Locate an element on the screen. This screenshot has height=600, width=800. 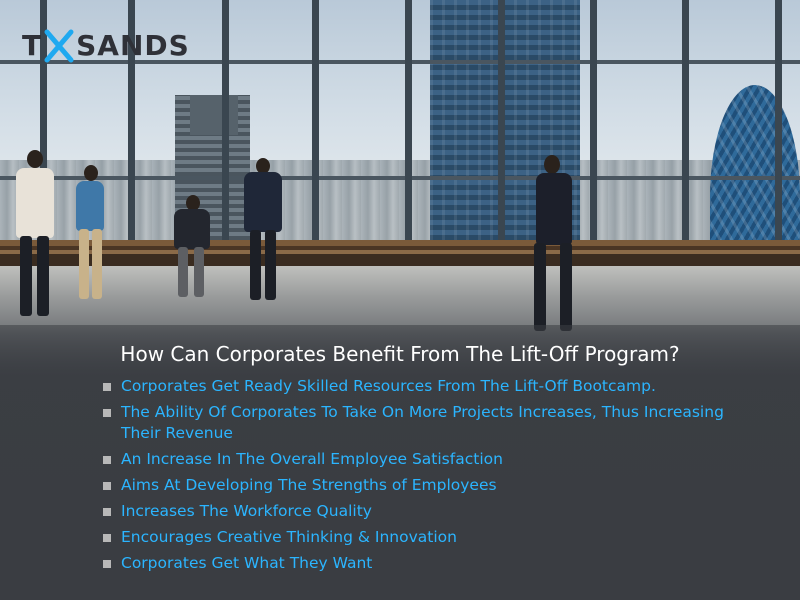
logo-x-icon is located at coordinates (59, 46).